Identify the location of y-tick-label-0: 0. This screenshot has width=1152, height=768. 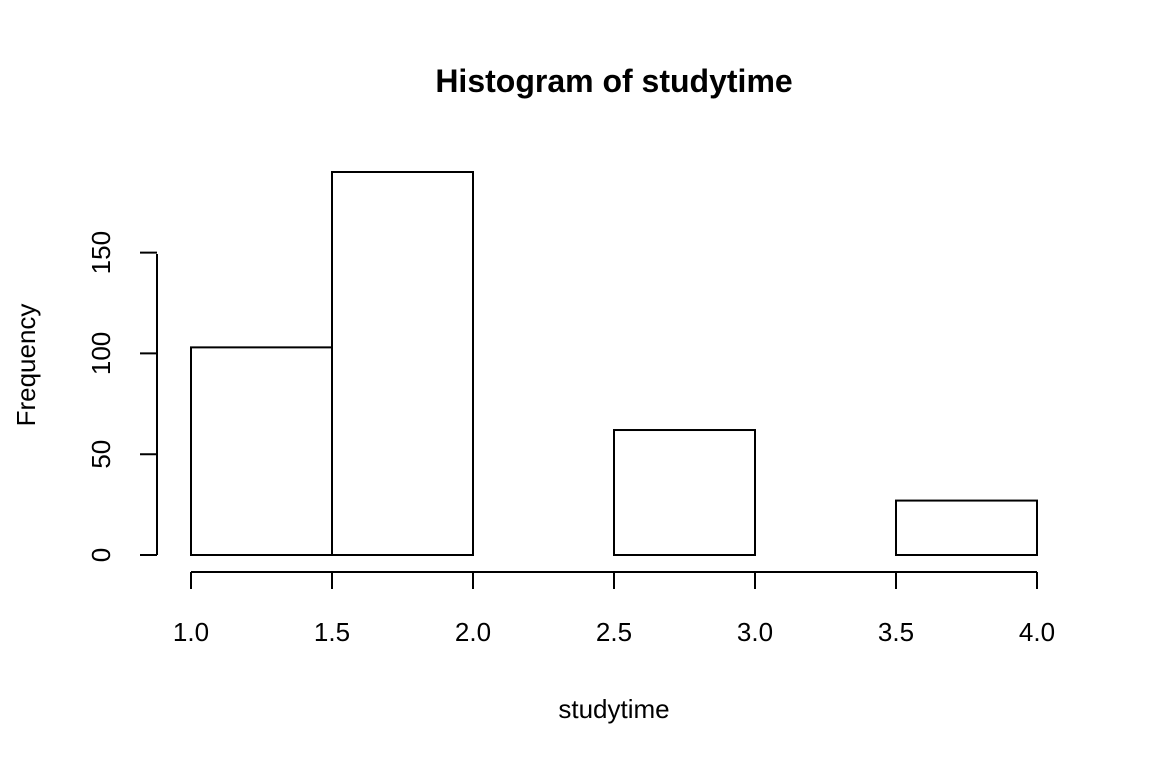
(101, 555).